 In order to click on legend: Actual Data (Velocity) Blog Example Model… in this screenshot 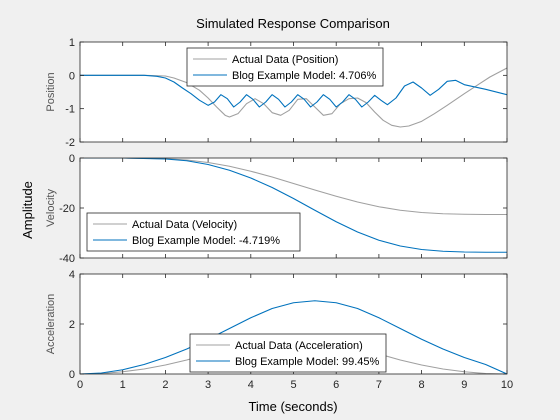, I will do `click(193, 232)`.